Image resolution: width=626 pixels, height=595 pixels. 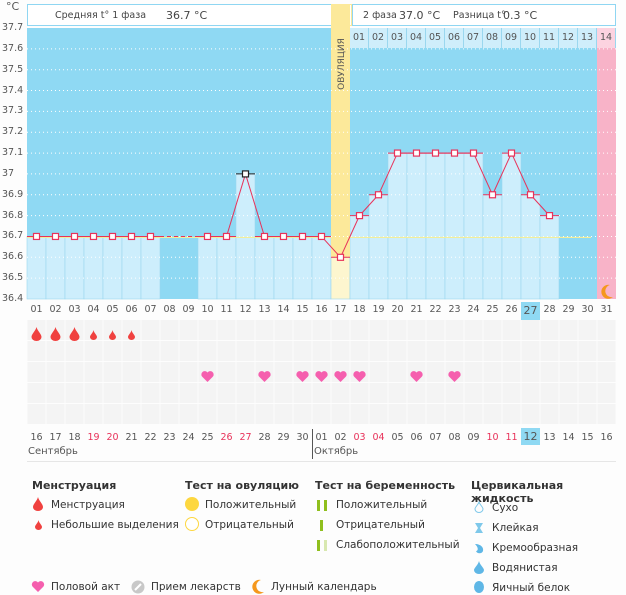 I want to click on calendar-date: 24, so click(x=188, y=437).